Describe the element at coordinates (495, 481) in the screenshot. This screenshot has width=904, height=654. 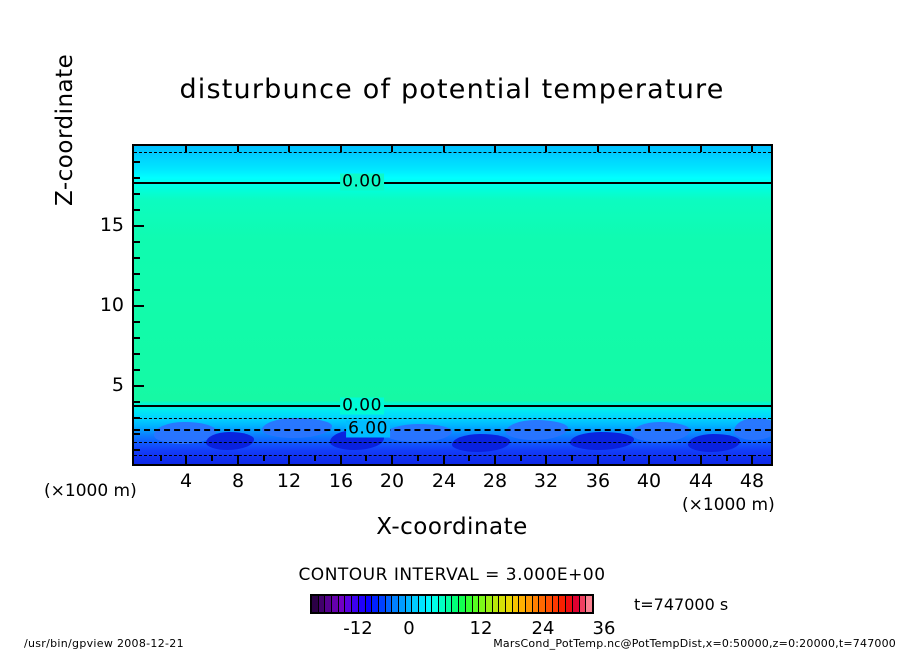
I see `x-tick-label: 28` at that location.